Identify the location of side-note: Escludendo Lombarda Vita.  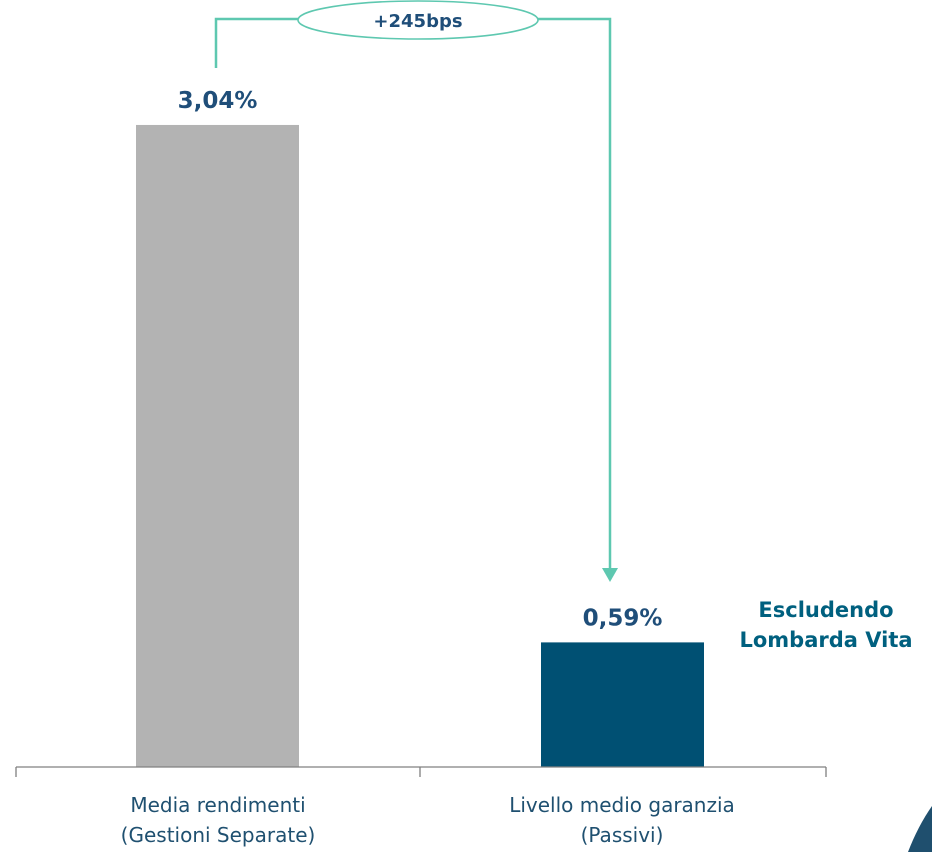
(825, 625).